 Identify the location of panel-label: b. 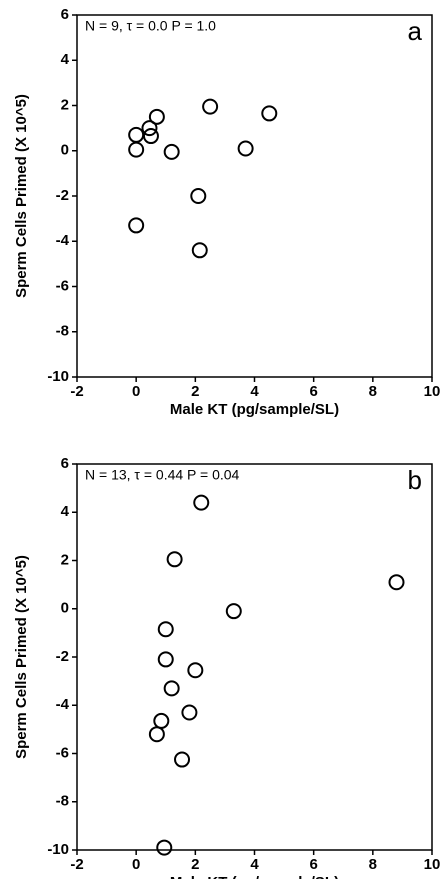
(415, 480).